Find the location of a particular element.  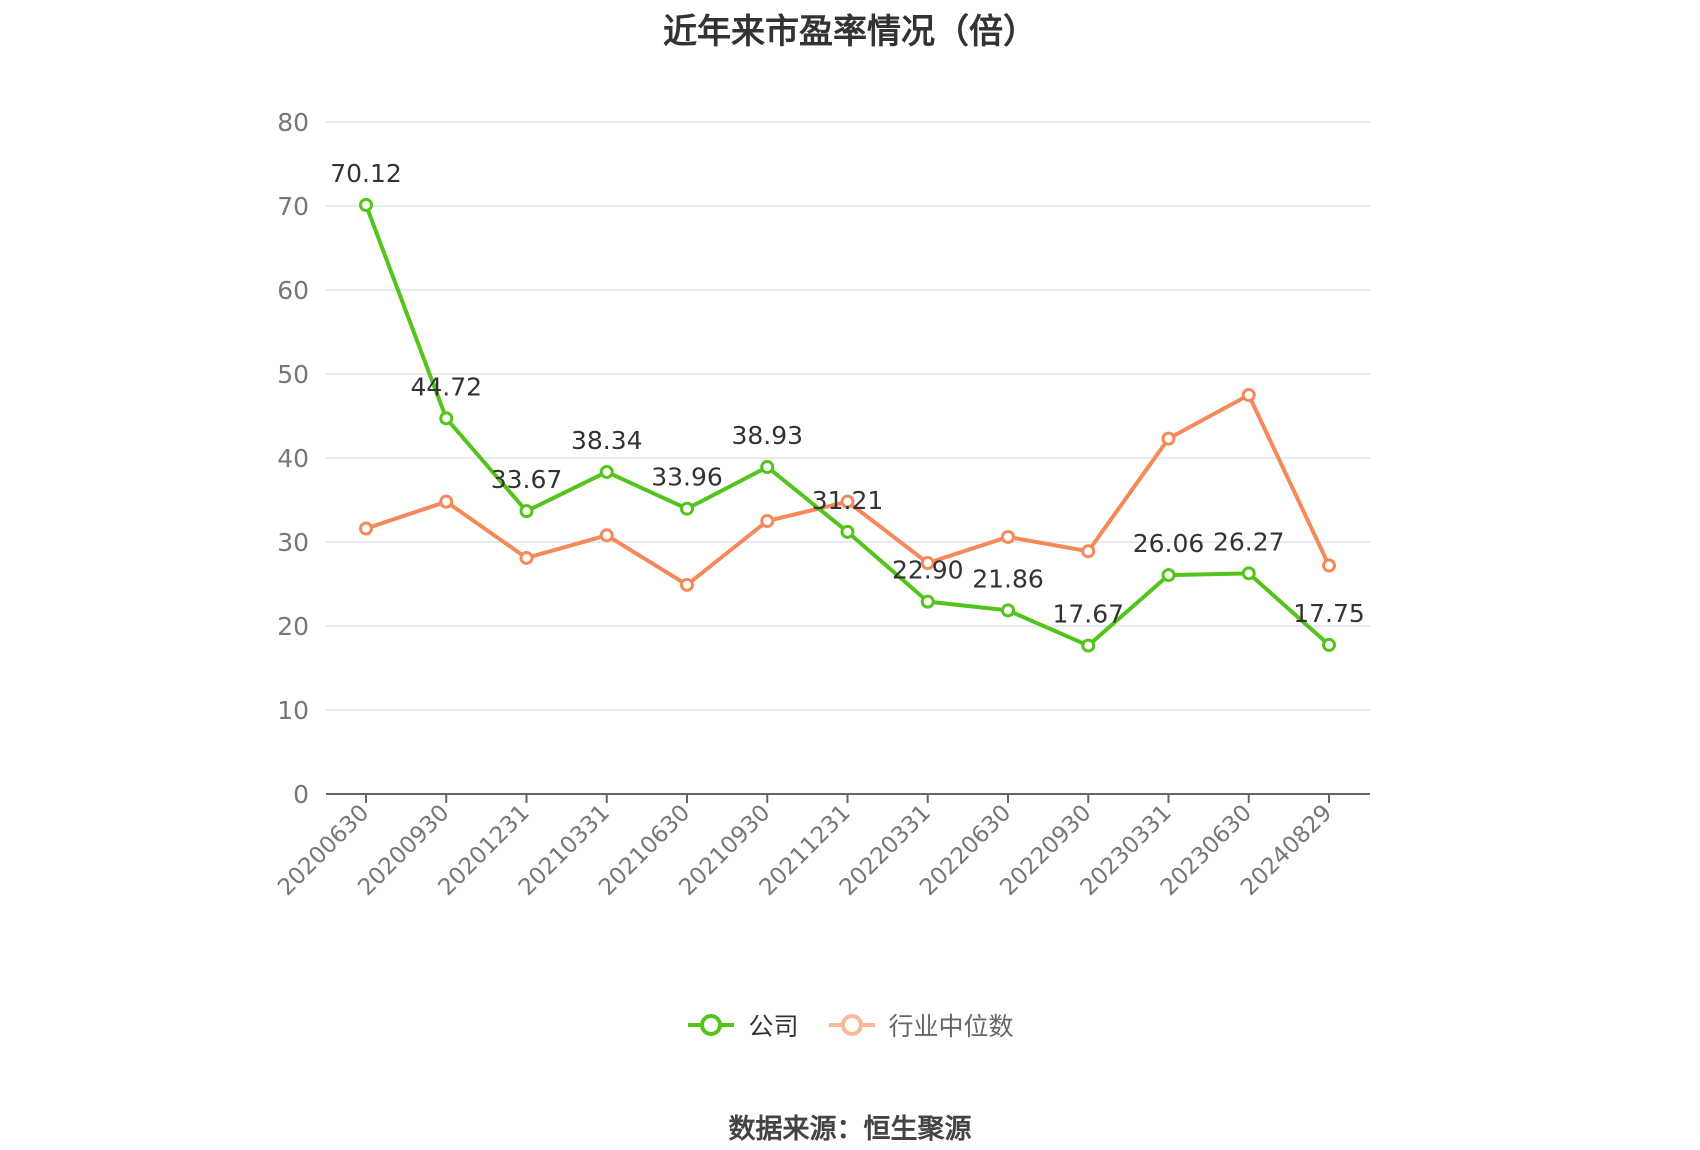

data-label-company: 31.21 is located at coordinates (848, 500).